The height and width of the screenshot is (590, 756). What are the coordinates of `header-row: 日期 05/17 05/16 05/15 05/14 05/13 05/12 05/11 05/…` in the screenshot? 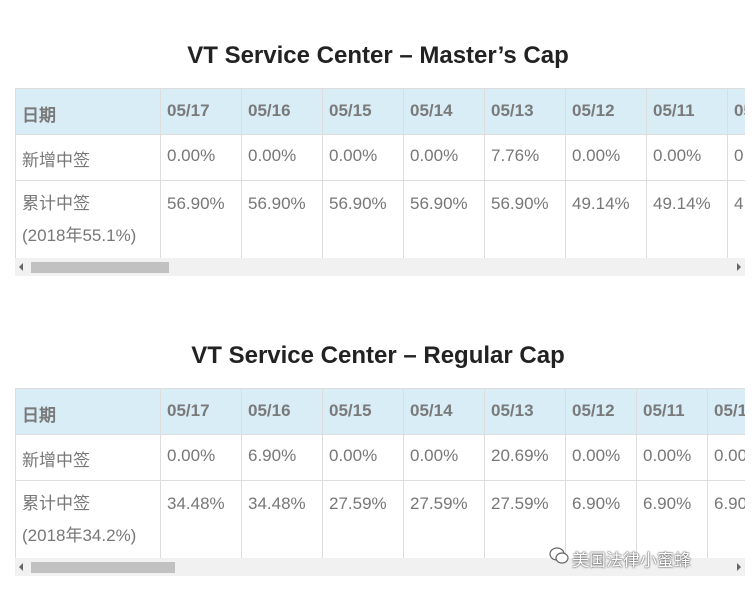 It's located at (380, 411).